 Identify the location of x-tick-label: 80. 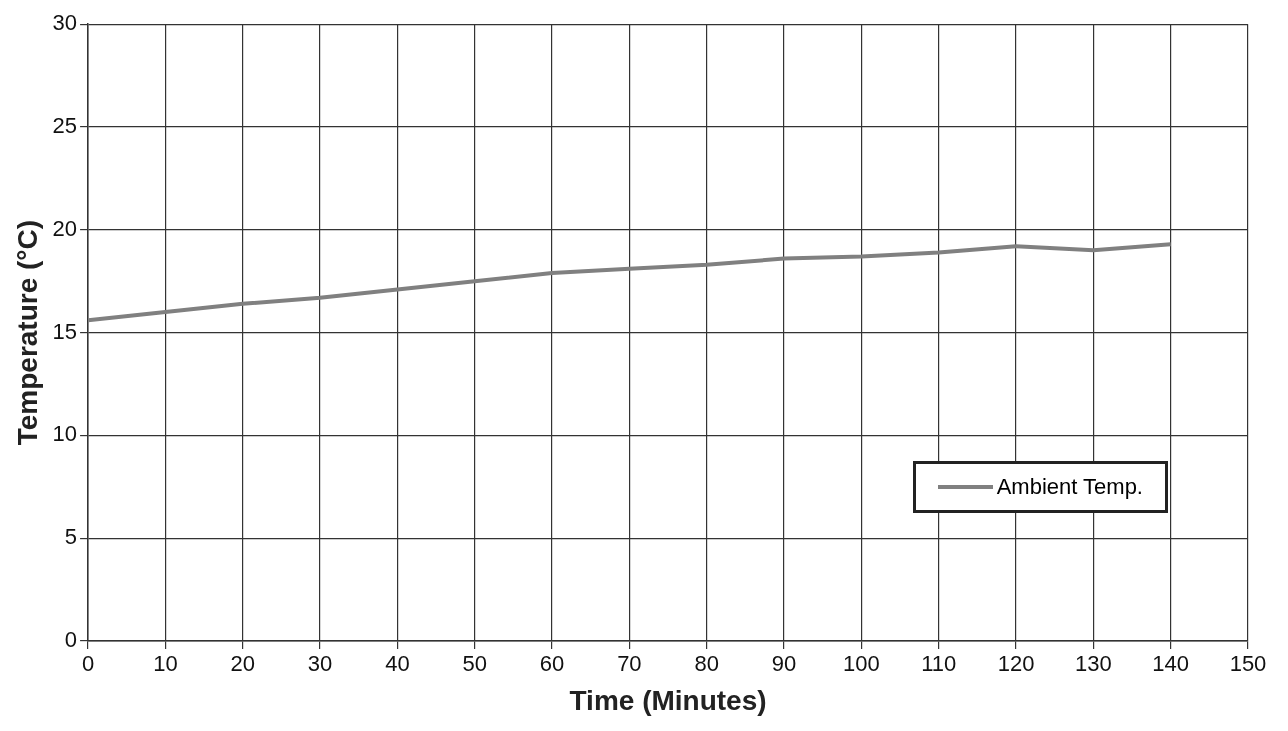
(706, 664).